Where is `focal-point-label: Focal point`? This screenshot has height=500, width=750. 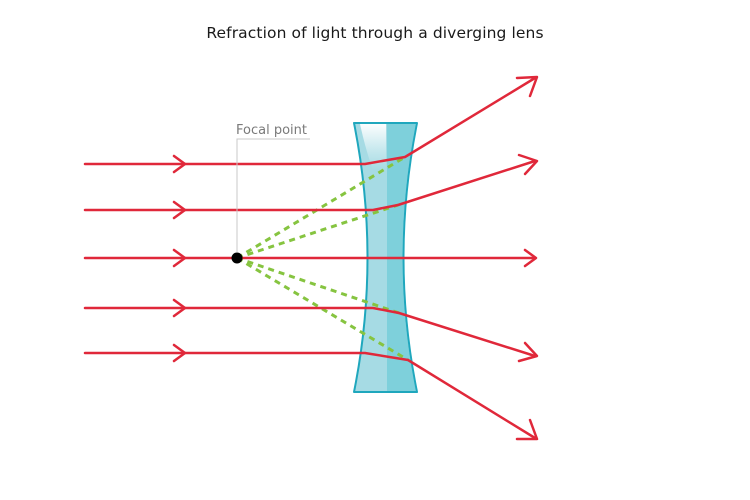
focal-point-label: Focal point is located at coordinates (271, 130).